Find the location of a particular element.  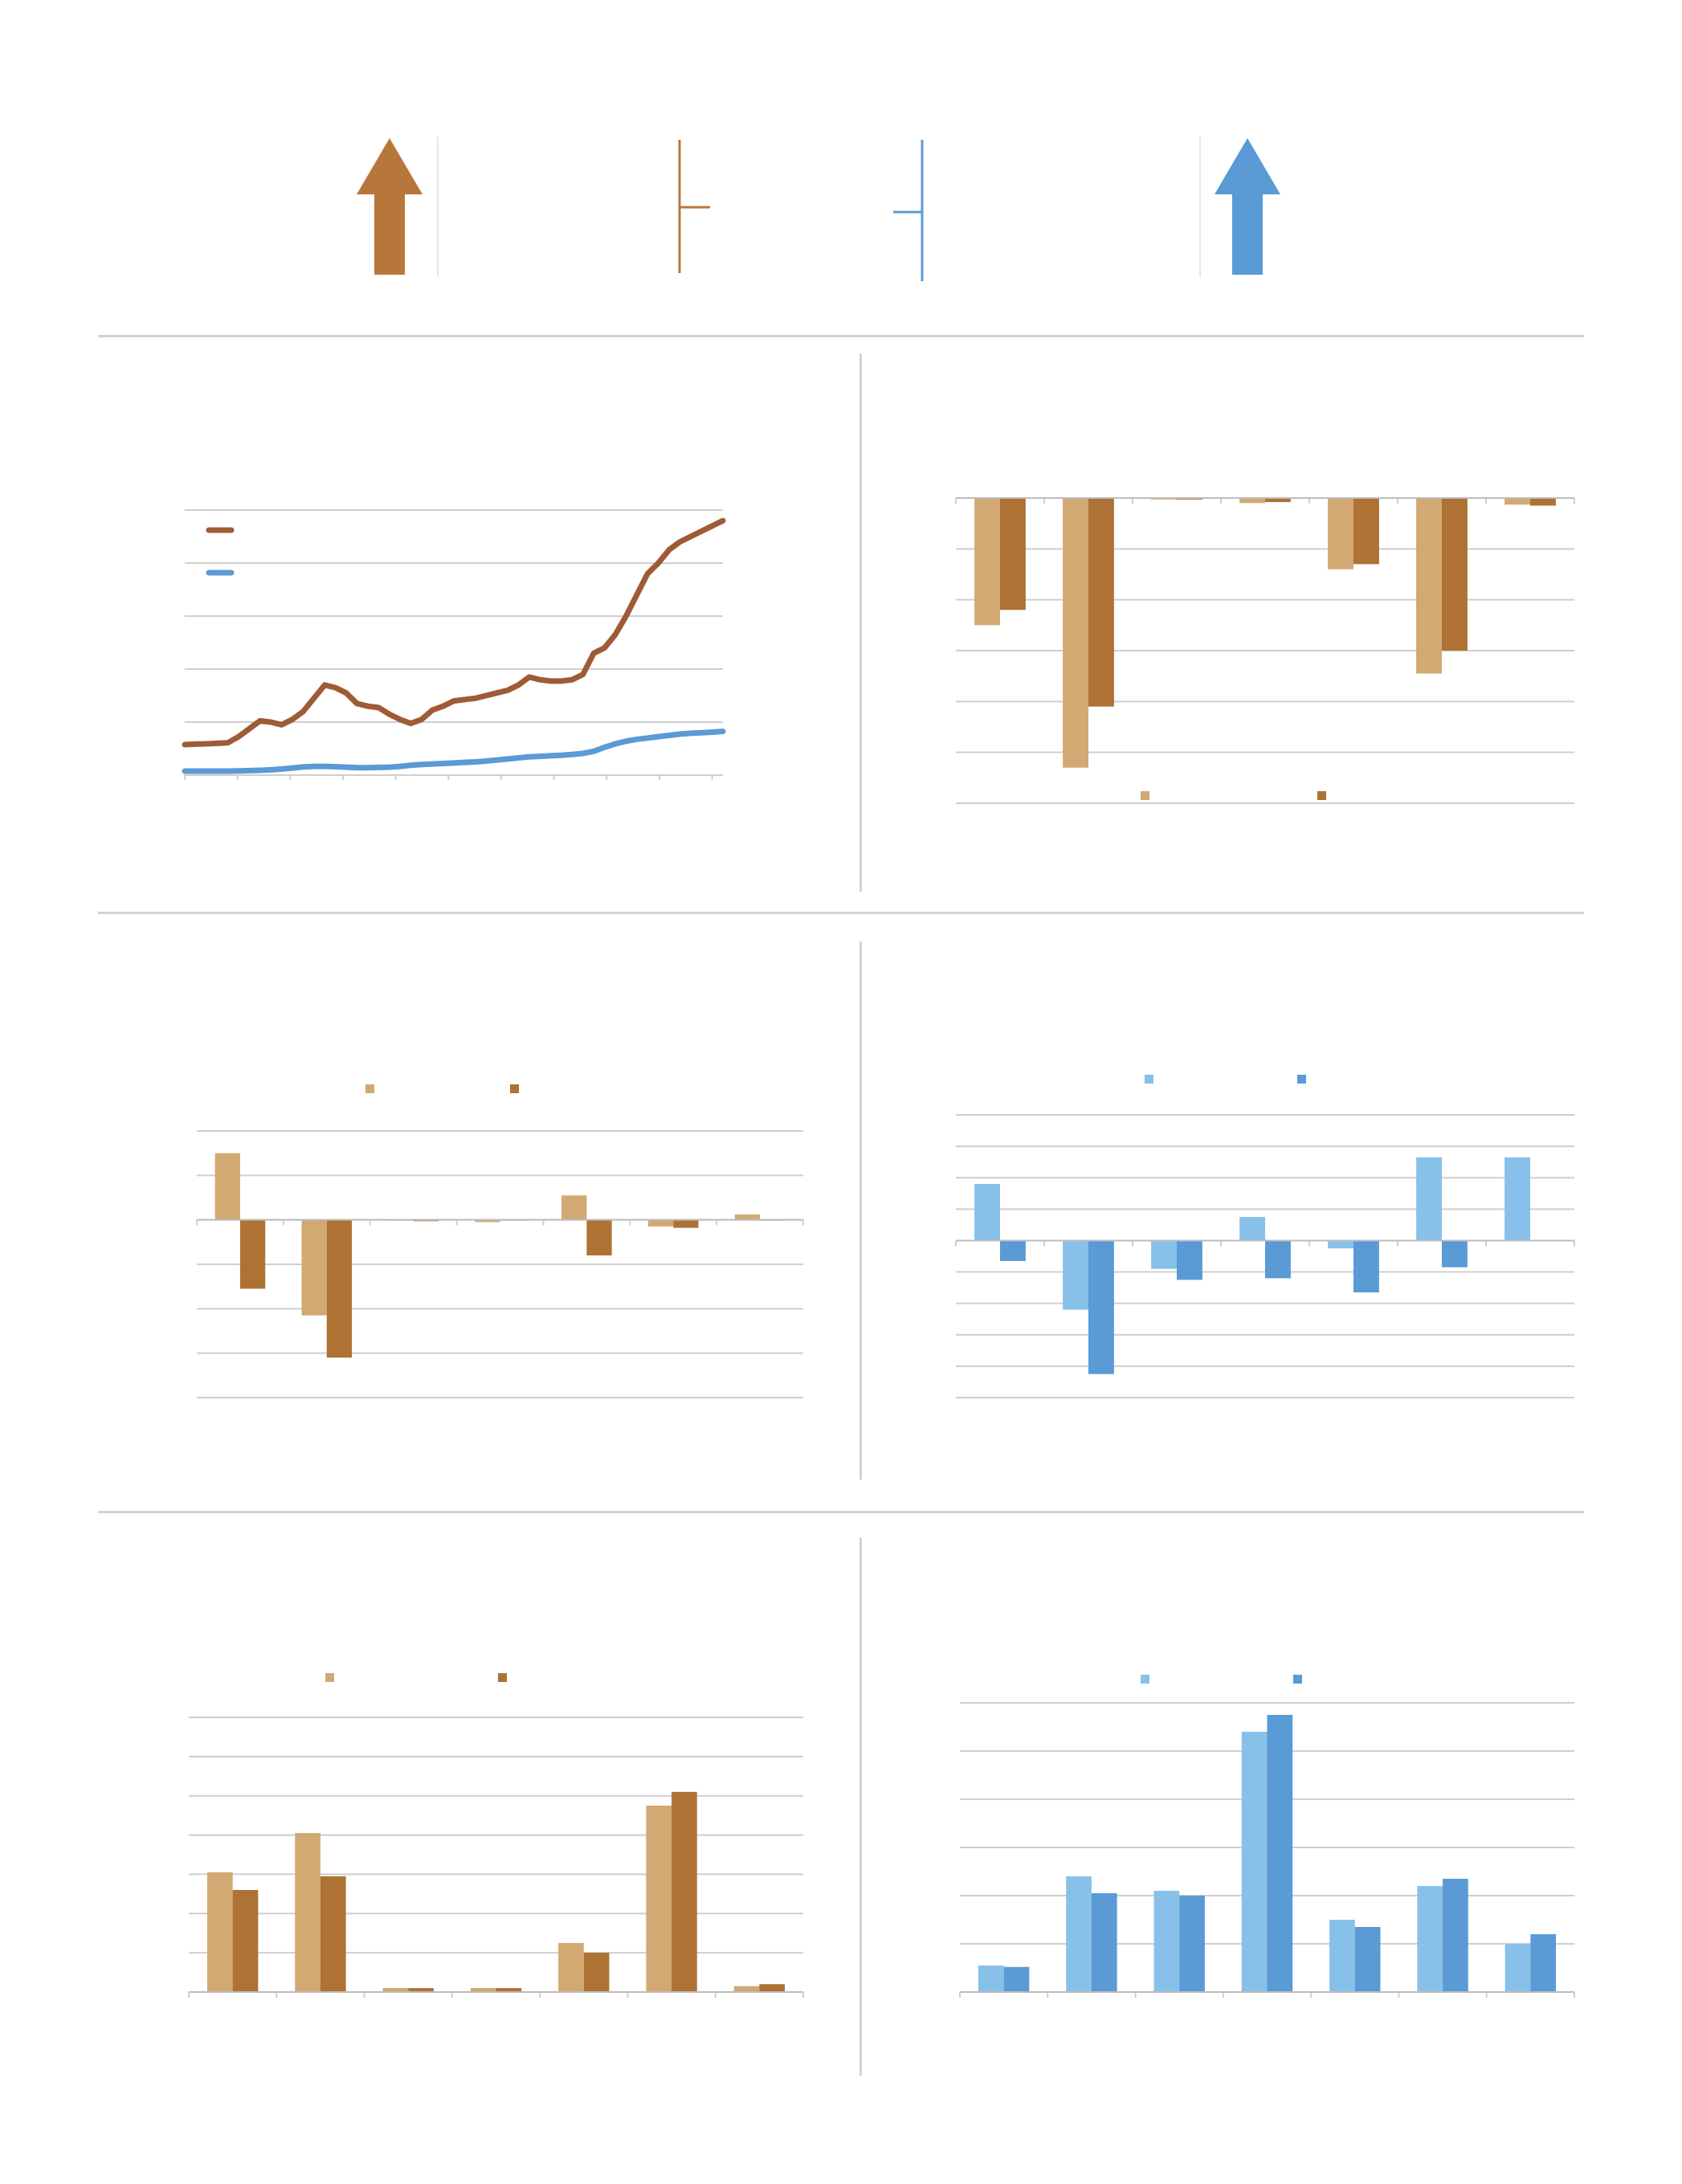

line-chart is located at coordinates (454, 644).